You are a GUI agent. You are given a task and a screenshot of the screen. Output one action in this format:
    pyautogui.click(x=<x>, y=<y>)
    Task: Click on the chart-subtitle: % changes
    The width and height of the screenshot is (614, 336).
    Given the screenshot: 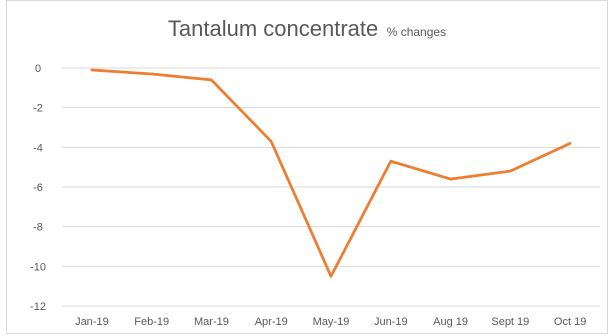 What is the action you would take?
    pyautogui.click(x=416, y=32)
    